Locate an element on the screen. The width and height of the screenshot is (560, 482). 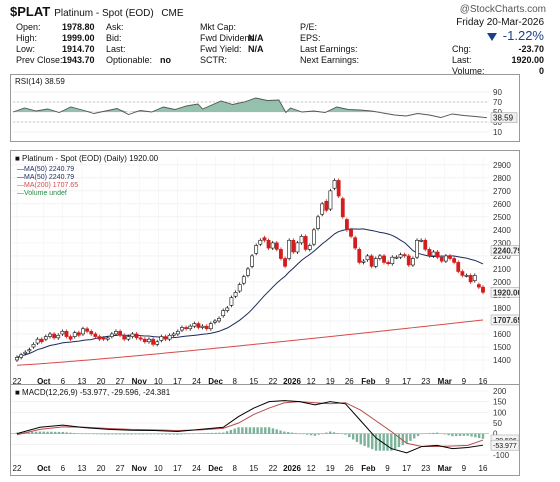
macd-last-label: -53.977 is located at coordinates (505, 446).